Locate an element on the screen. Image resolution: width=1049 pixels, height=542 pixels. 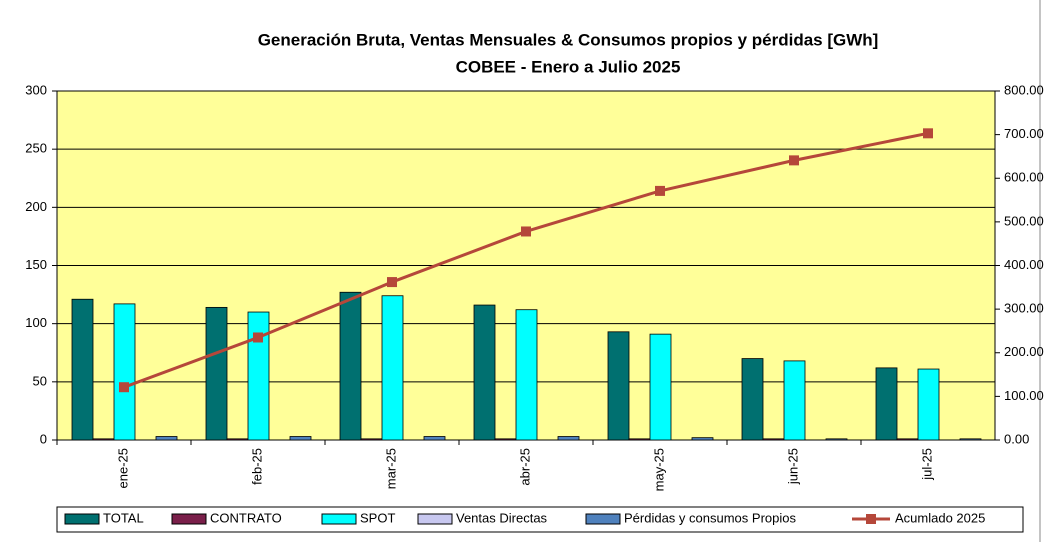
y2-tick-label: 300.00 is located at coordinates (1024, 308).